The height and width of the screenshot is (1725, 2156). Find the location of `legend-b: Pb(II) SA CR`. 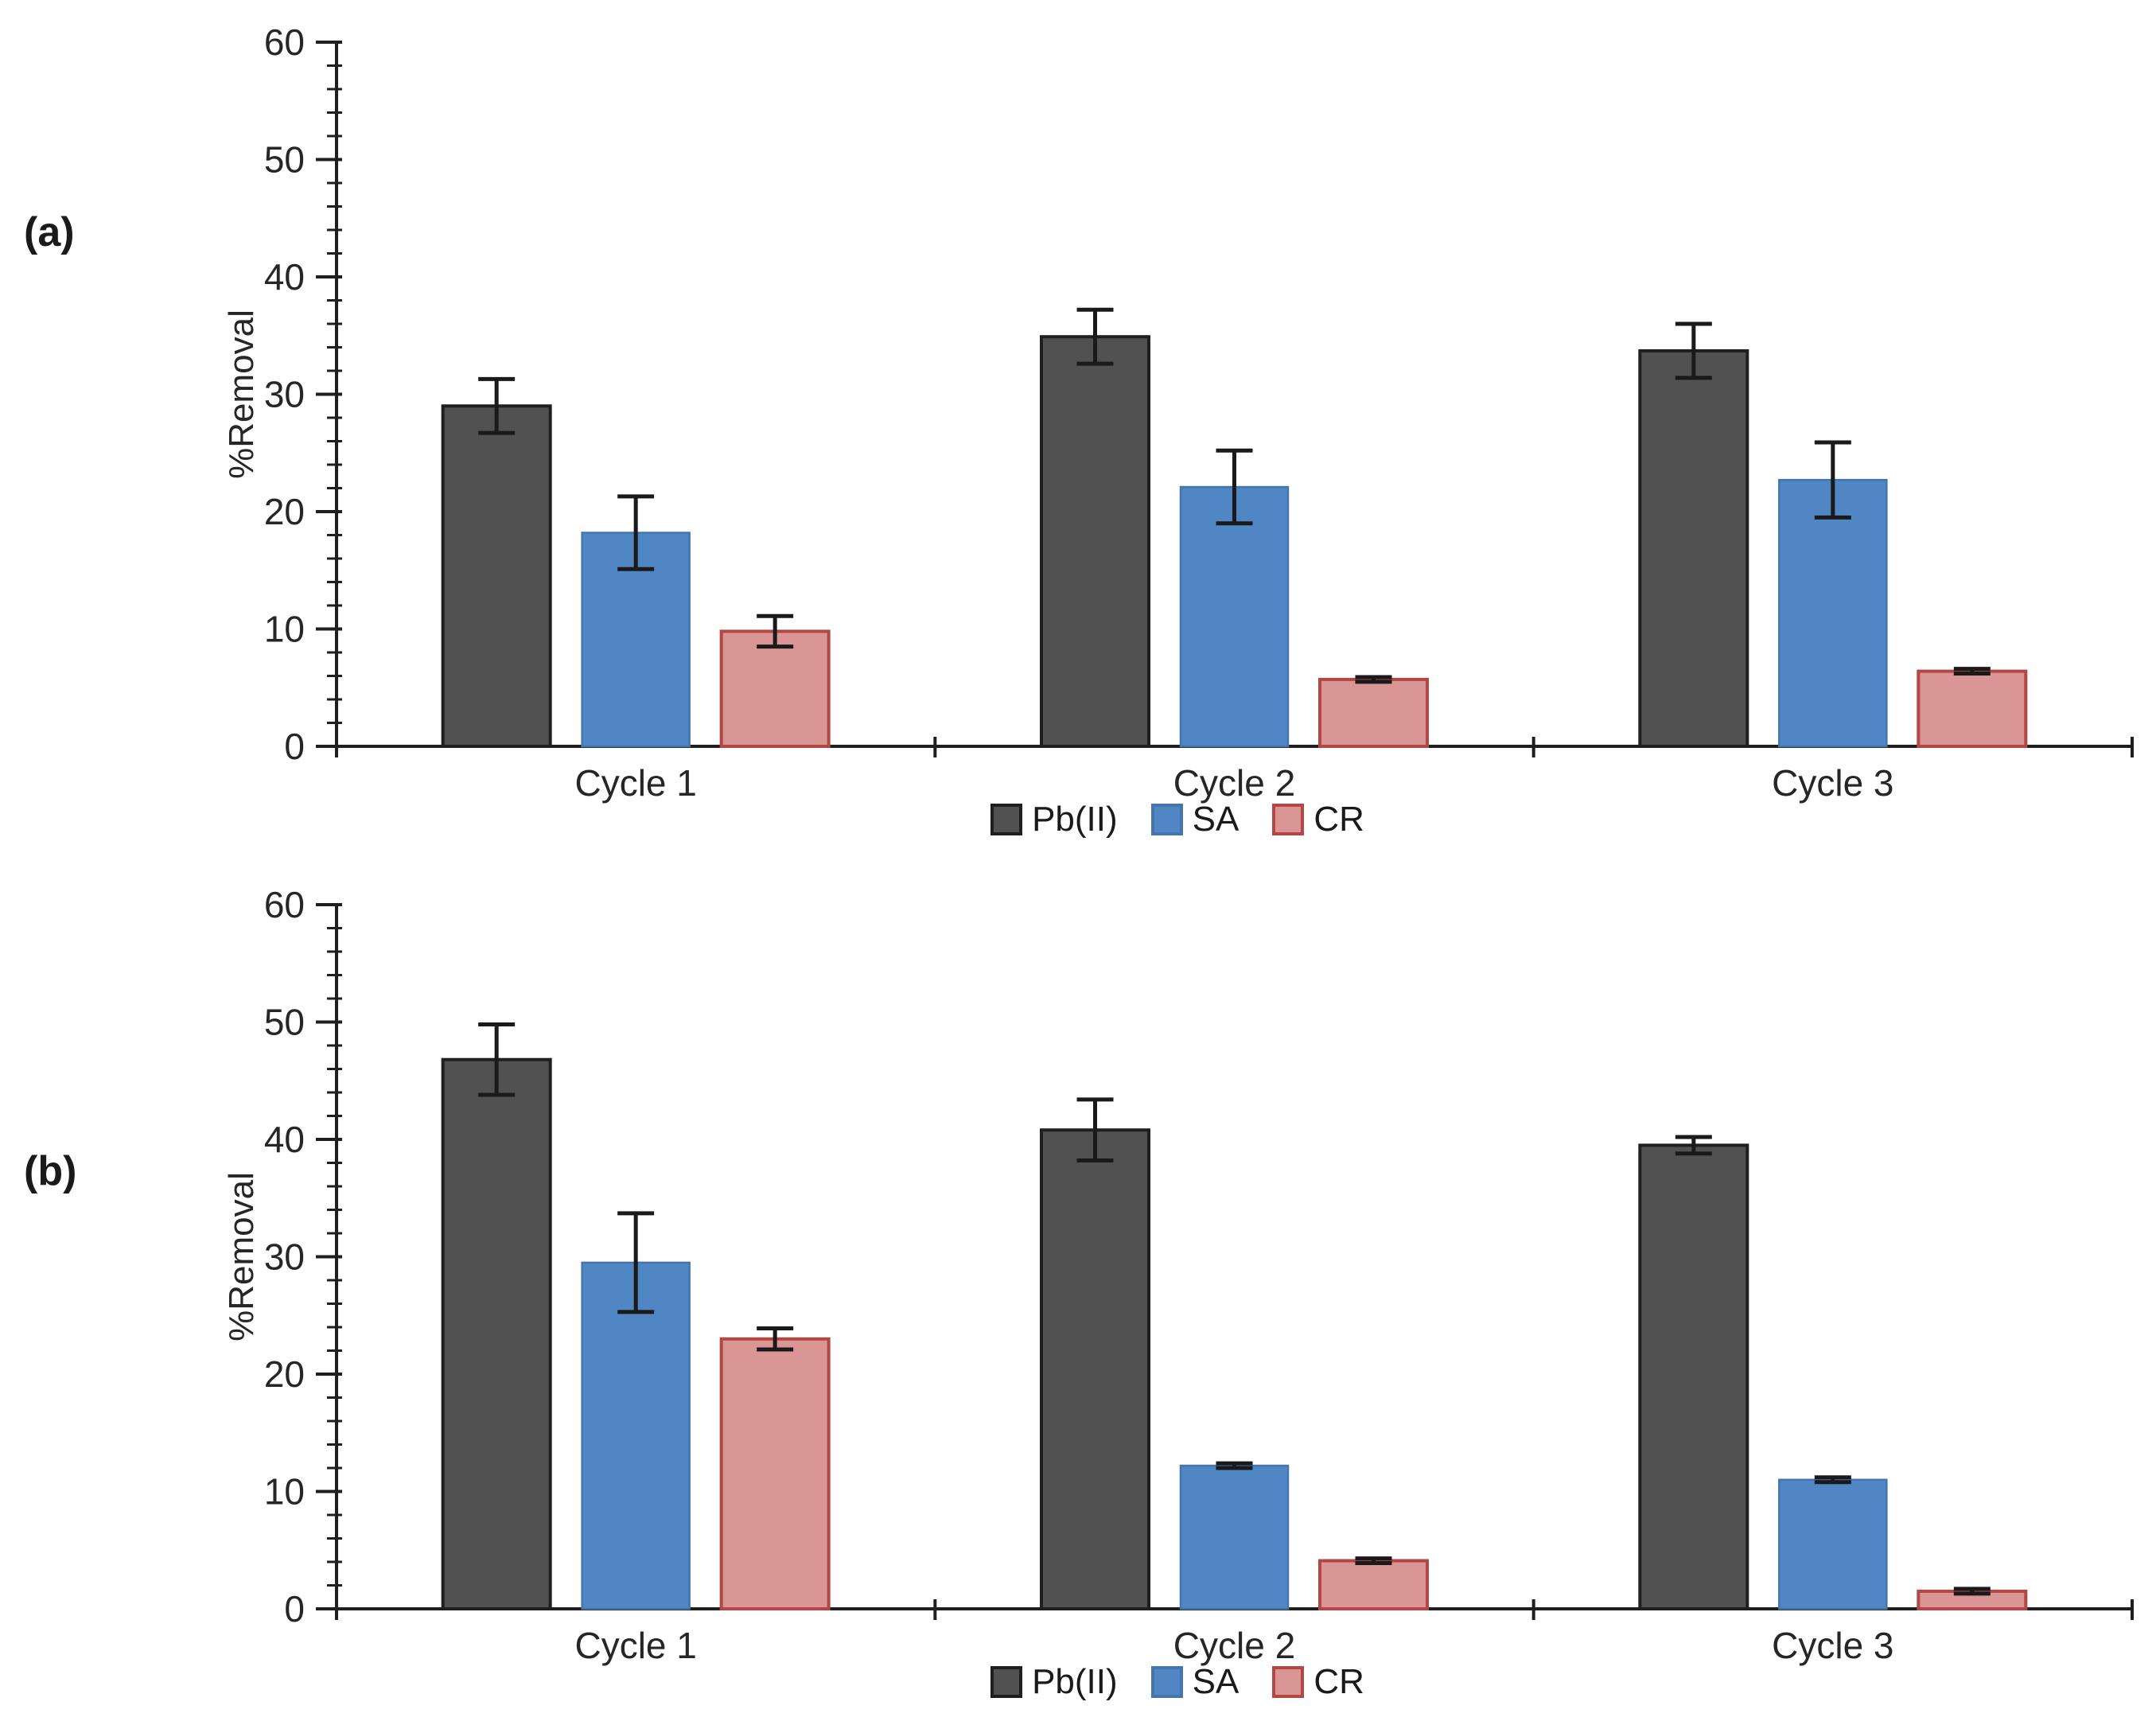

legend-b: Pb(II) SA CR is located at coordinates (1178, 1682).